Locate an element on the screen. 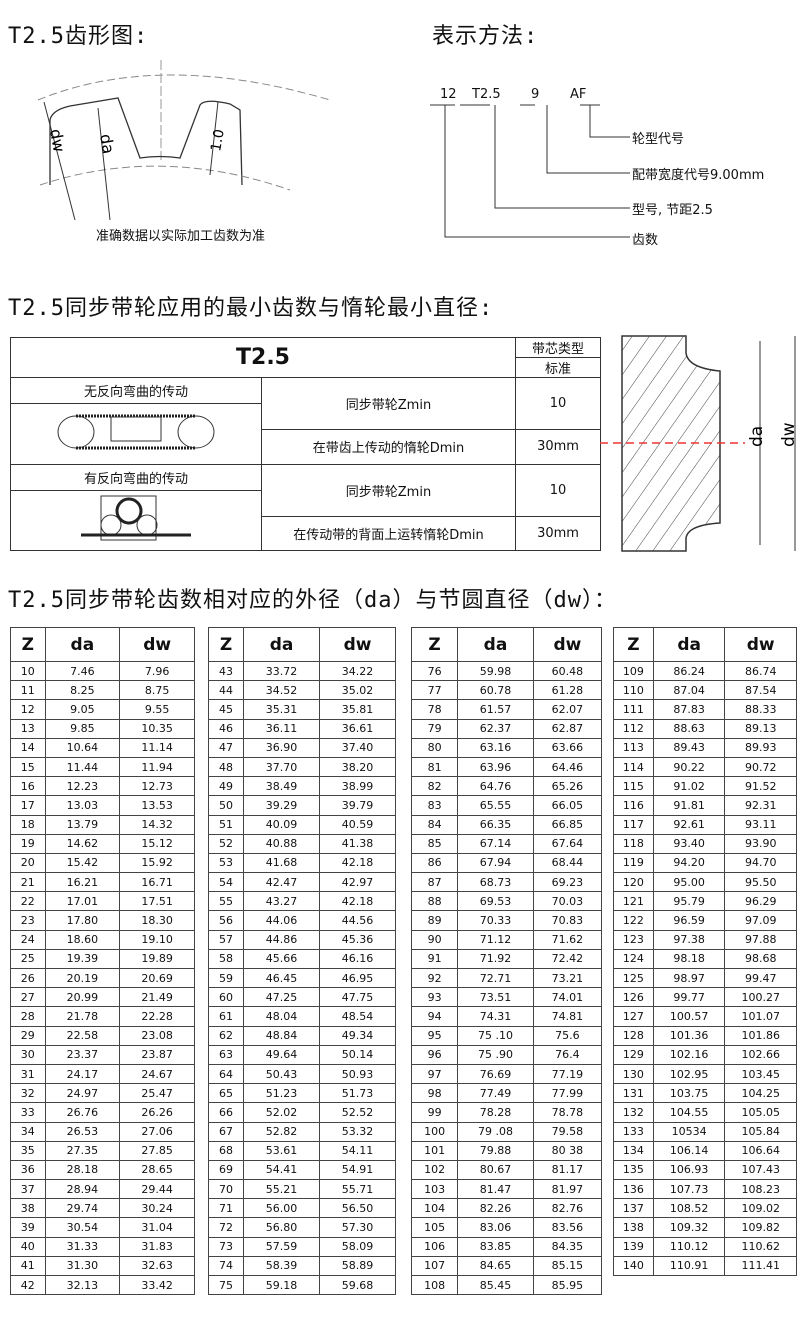 The width and height of the screenshot is (805, 1317). table-row: 52 40.88 41.38 is located at coordinates (301, 843).